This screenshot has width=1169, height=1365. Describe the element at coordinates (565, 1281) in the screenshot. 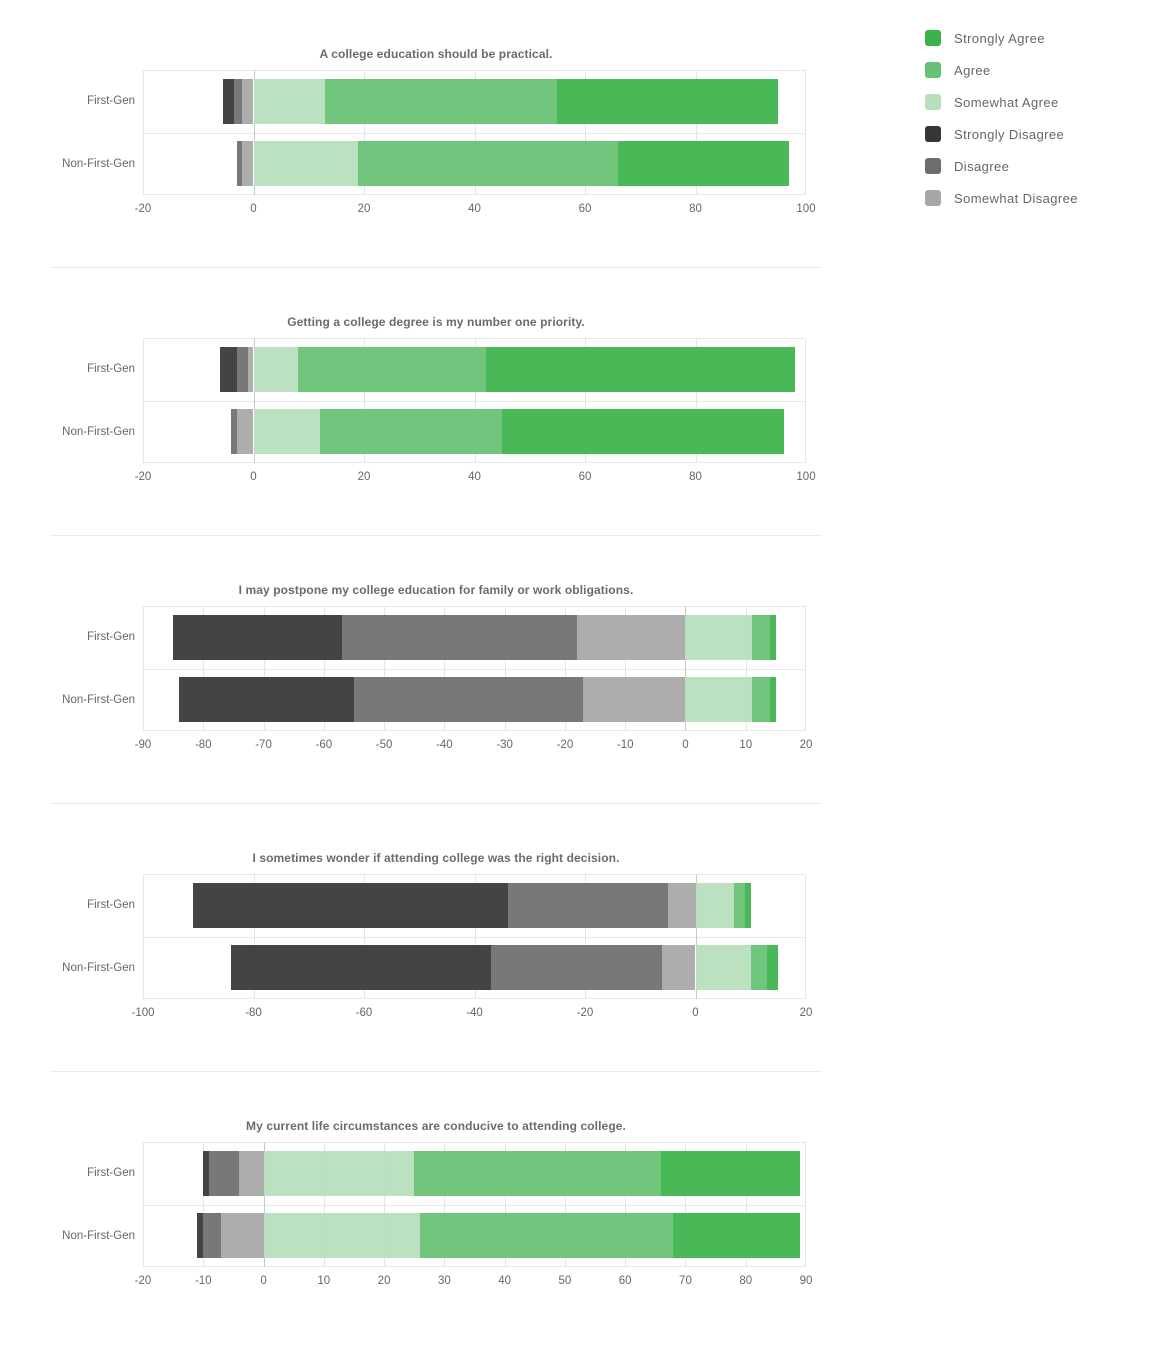

I see `x-tick-label: 50` at that location.